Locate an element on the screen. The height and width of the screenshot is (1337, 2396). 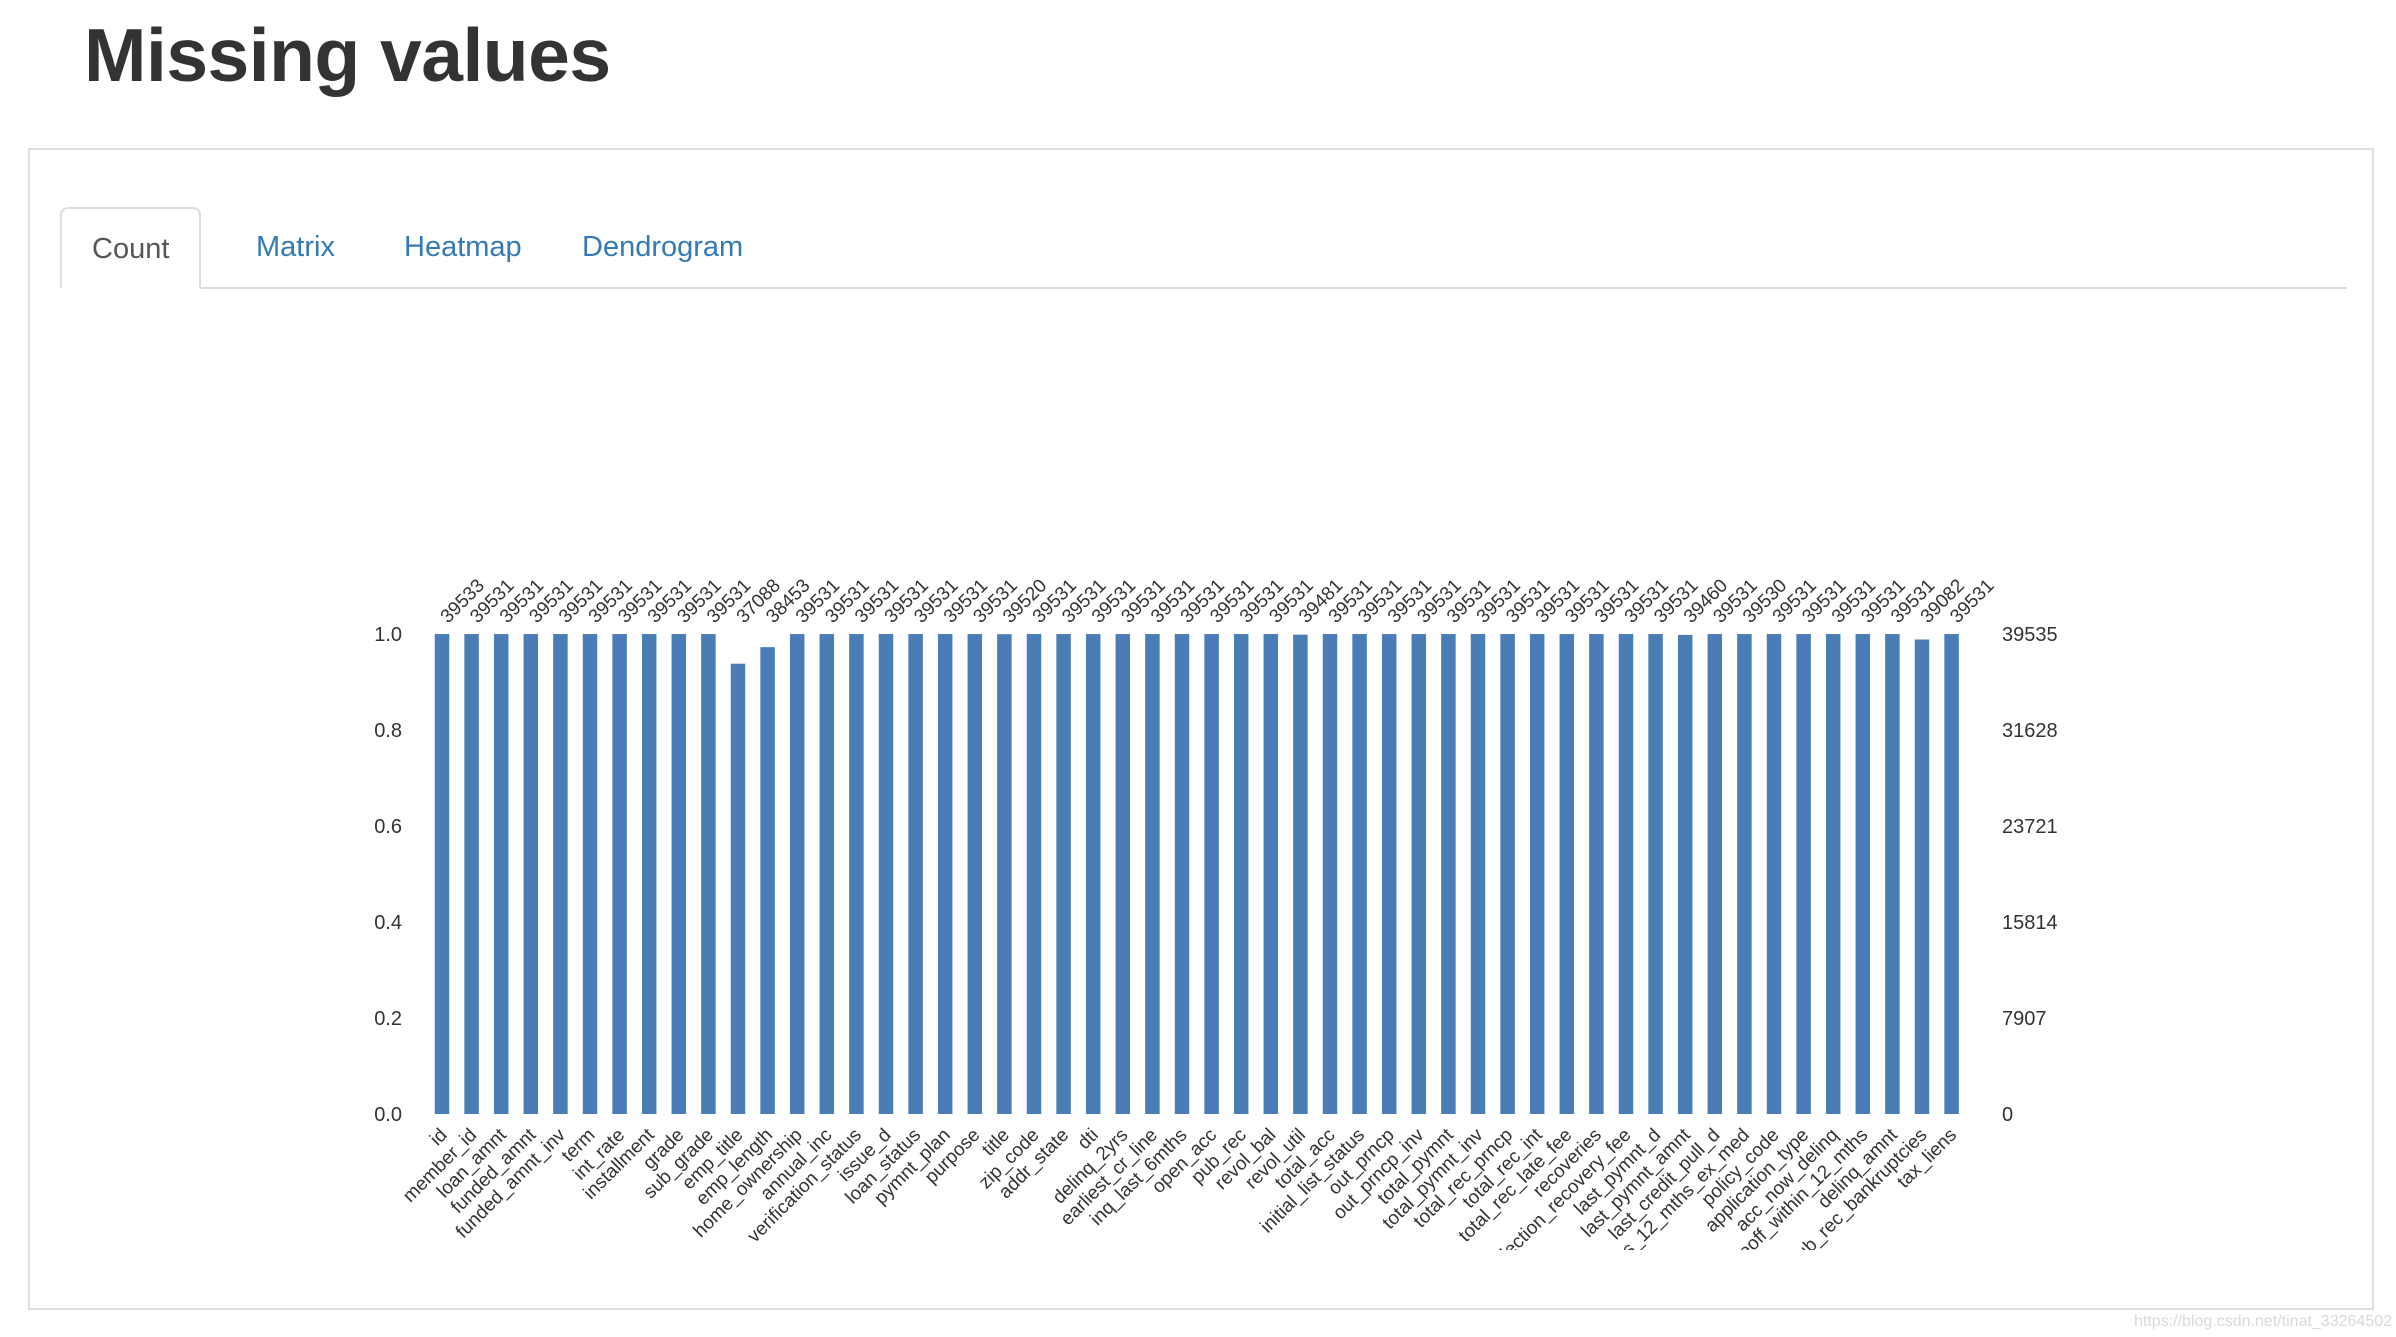
bar-loan_amnt is located at coordinates (501, 874).